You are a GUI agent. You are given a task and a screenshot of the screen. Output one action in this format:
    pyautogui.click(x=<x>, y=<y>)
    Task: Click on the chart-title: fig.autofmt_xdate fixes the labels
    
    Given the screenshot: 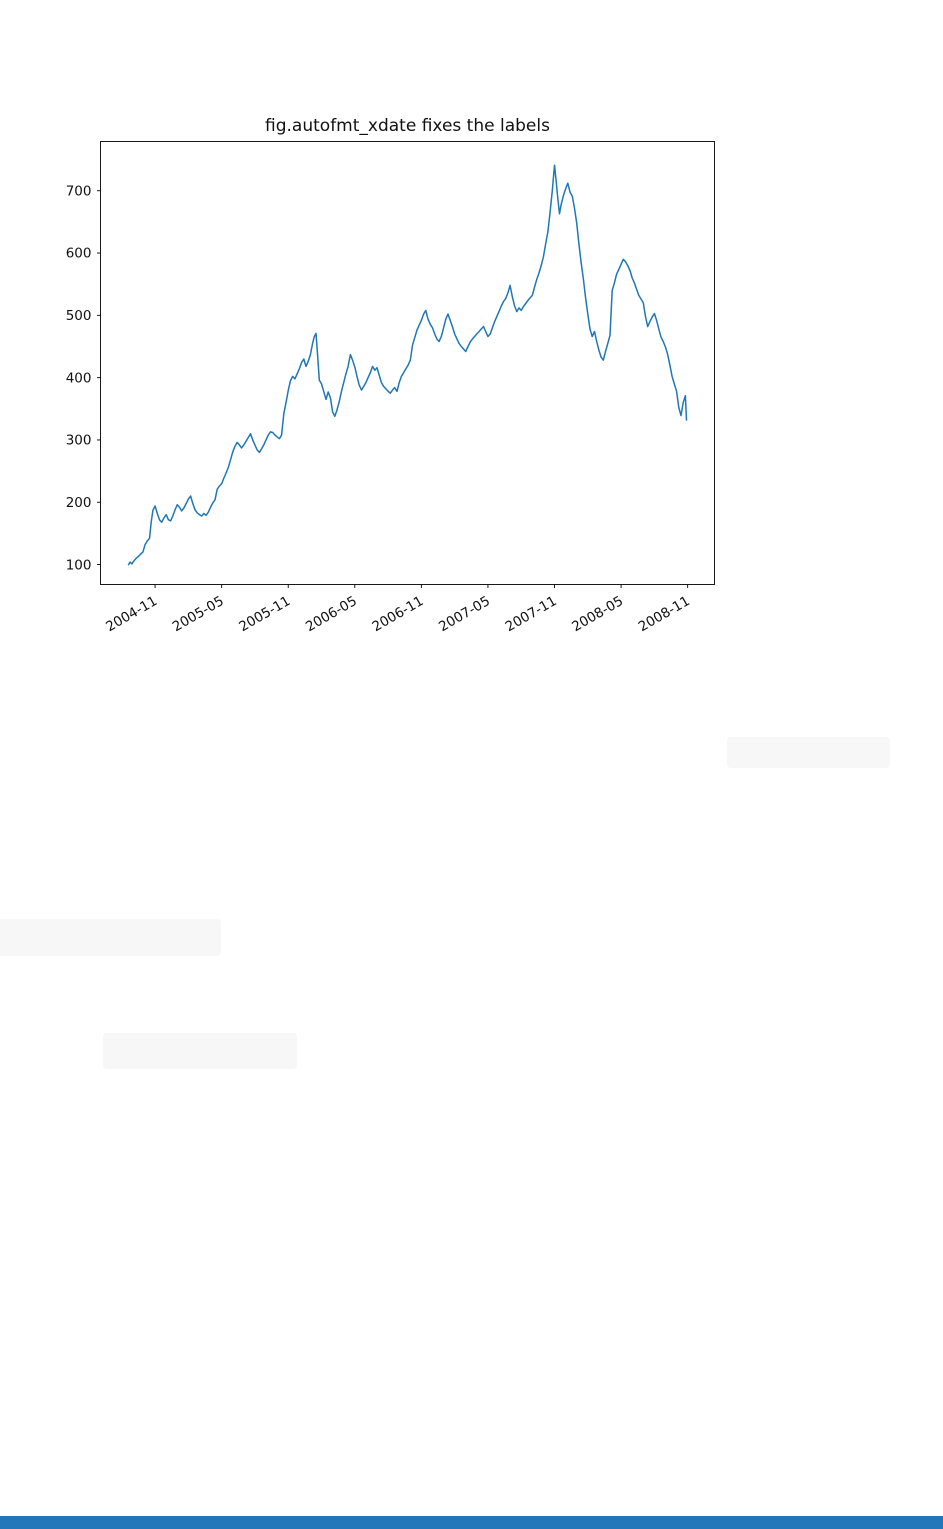 What is the action you would take?
    pyautogui.click(x=407, y=126)
    